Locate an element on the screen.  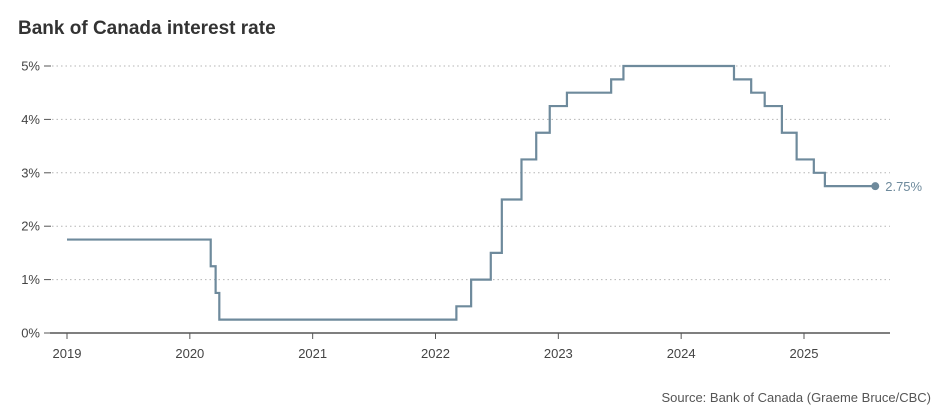
y-tick-label: 3% is located at coordinates (30, 172).